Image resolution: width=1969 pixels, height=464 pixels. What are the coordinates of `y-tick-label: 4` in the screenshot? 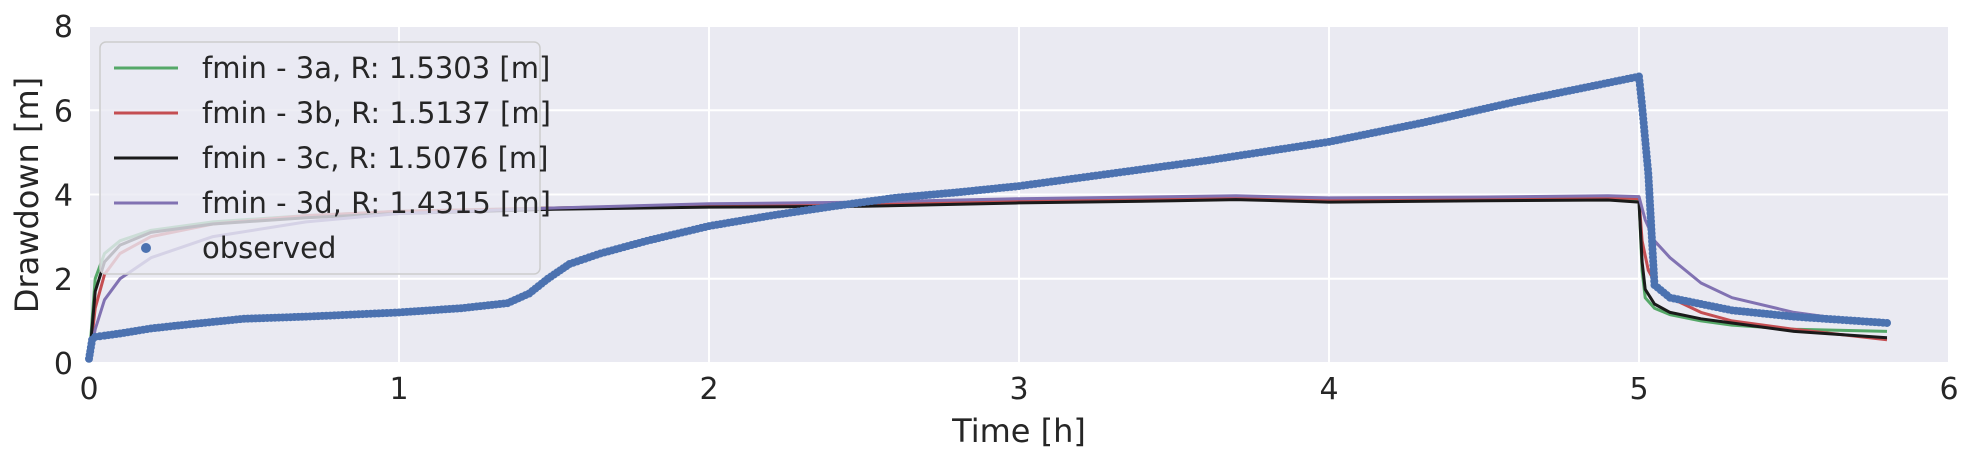 It's located at (63, 196).